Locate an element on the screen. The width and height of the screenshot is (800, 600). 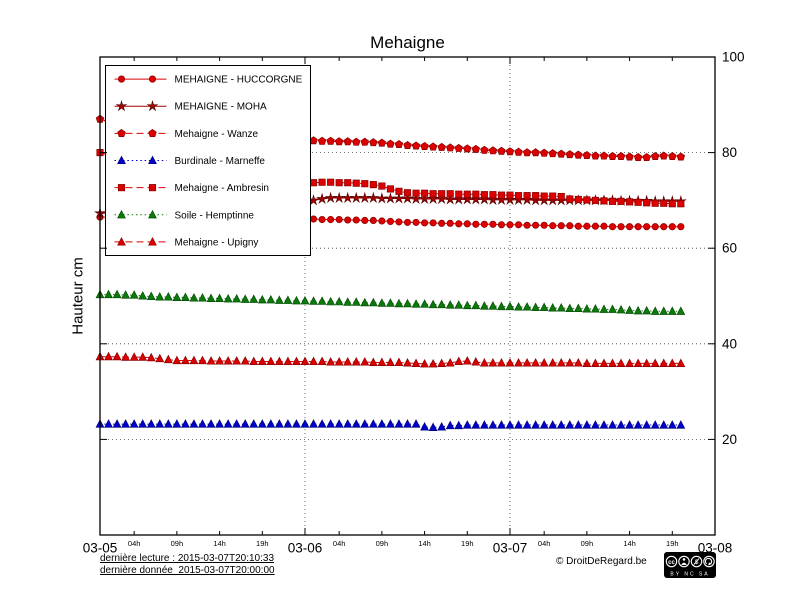
cc-glyph: cc is located at coordinates (671, 563).